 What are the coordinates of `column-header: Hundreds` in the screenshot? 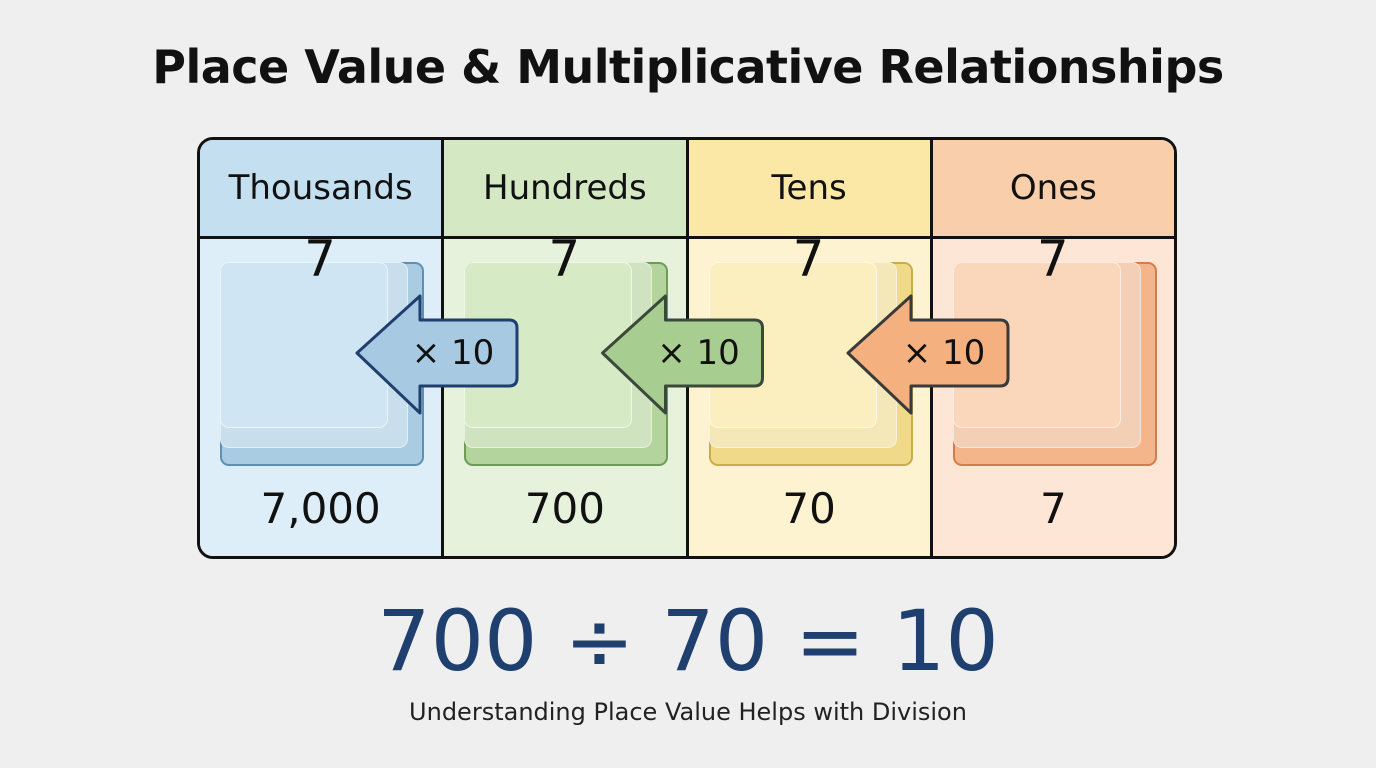 It's located at (565, 189).